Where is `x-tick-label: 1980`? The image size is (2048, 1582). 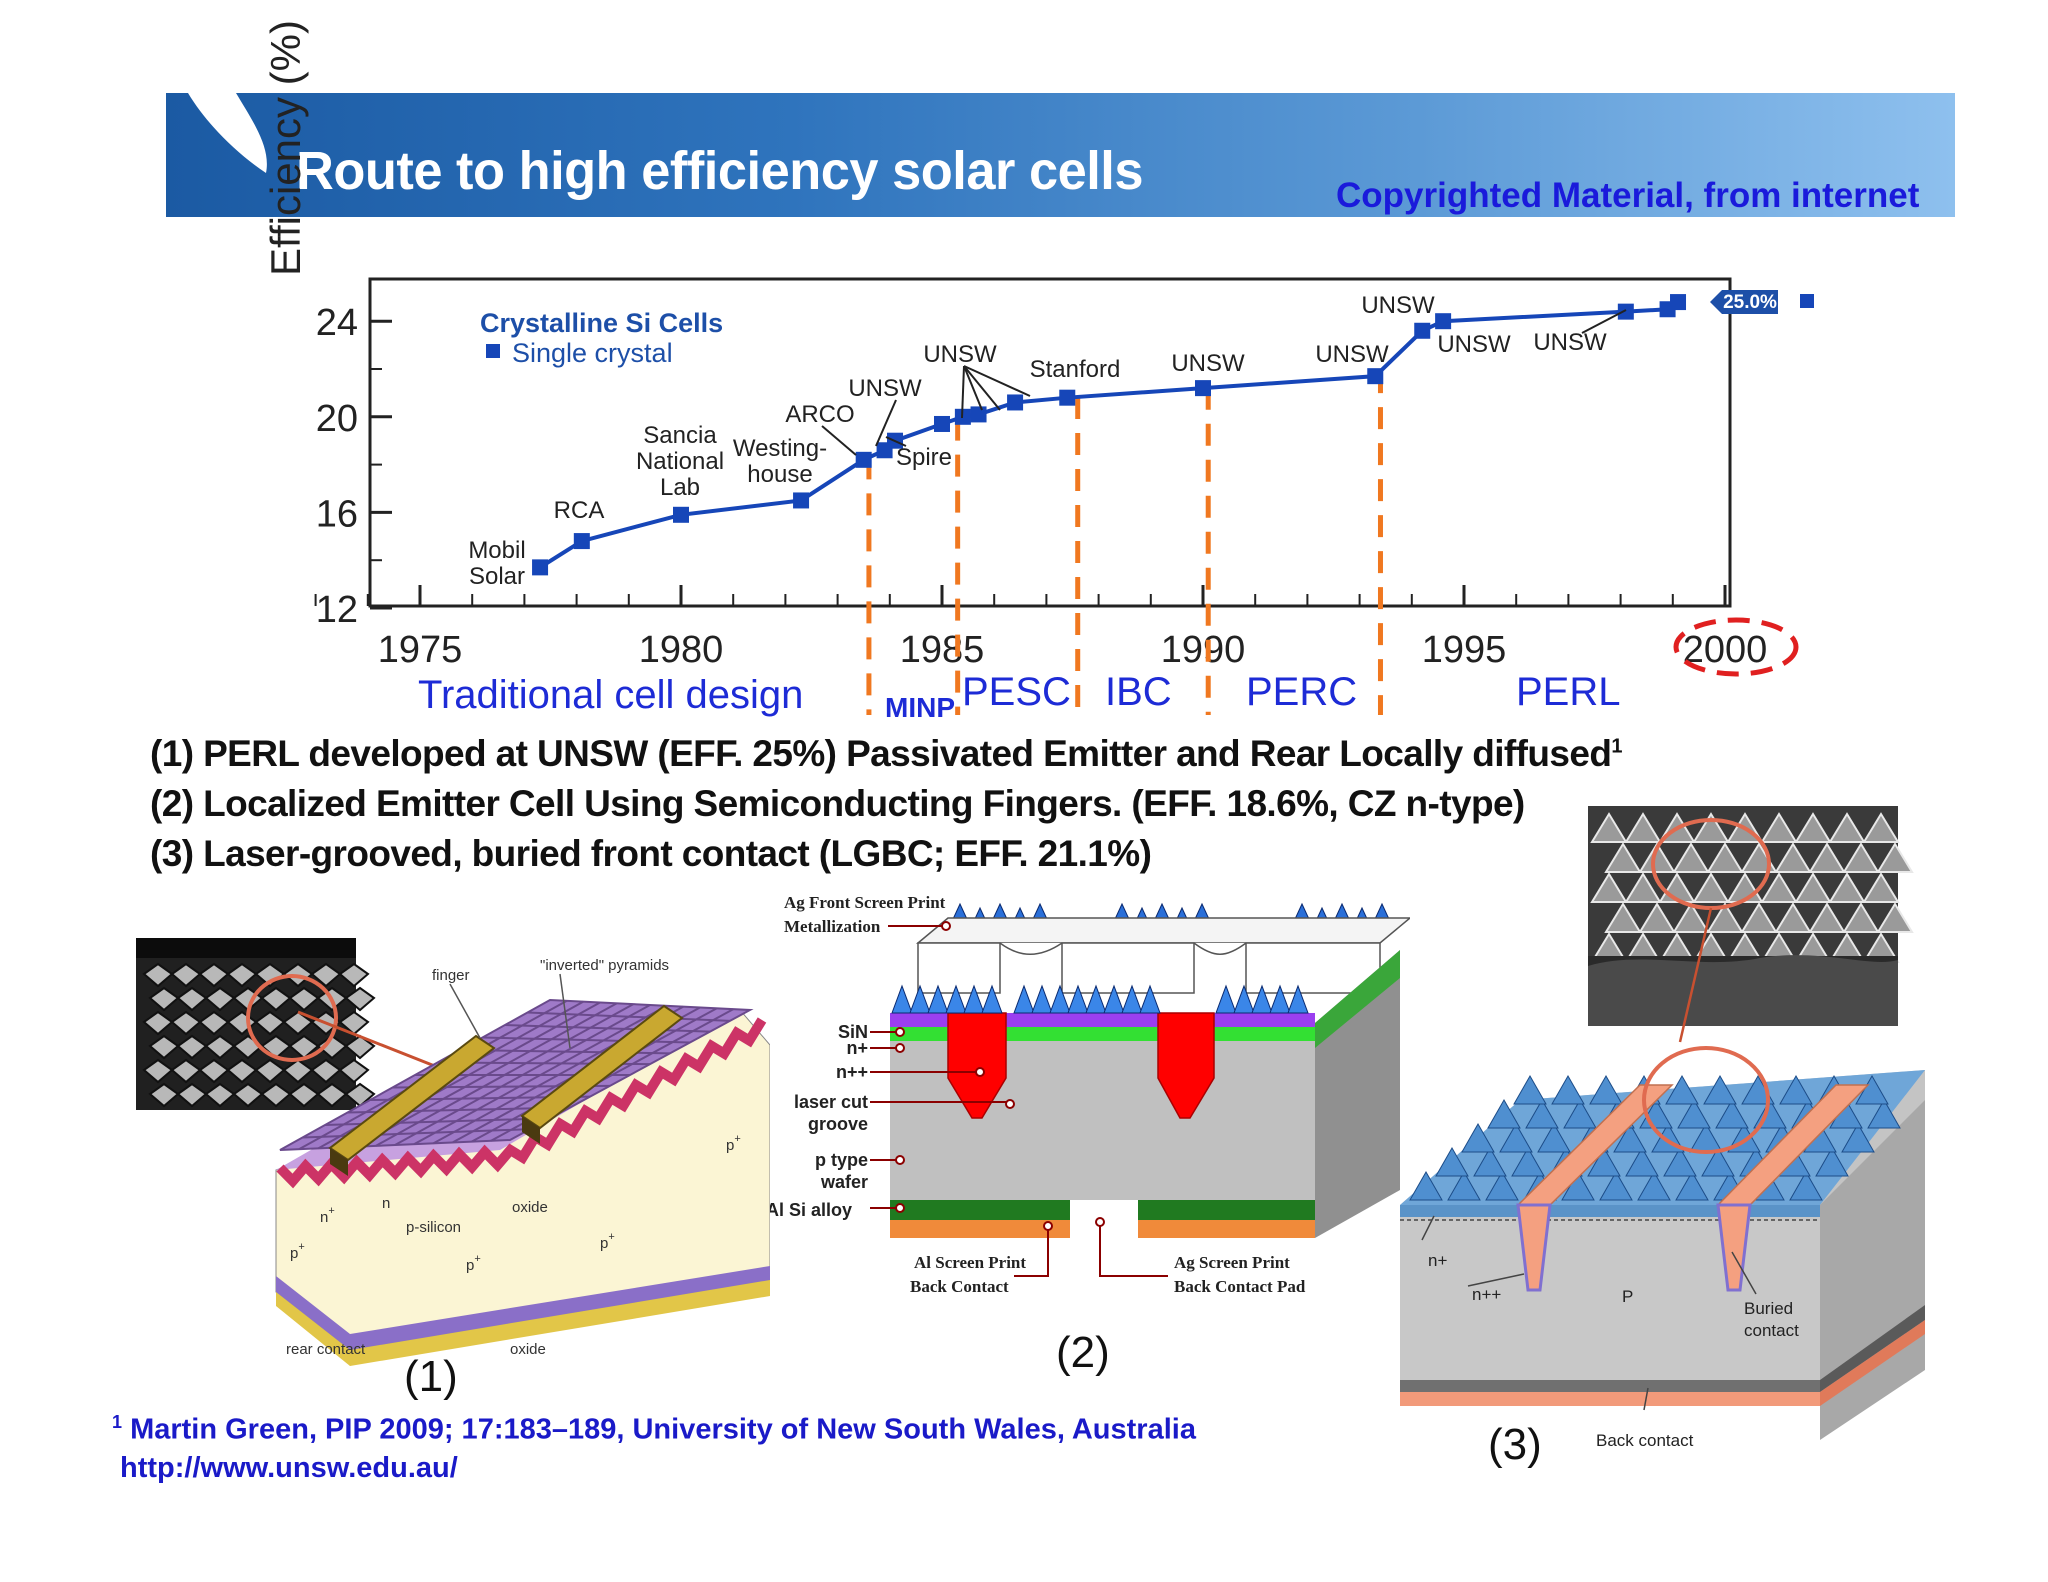 x-tick-label: 1980 is located at coordinates (681, 650).